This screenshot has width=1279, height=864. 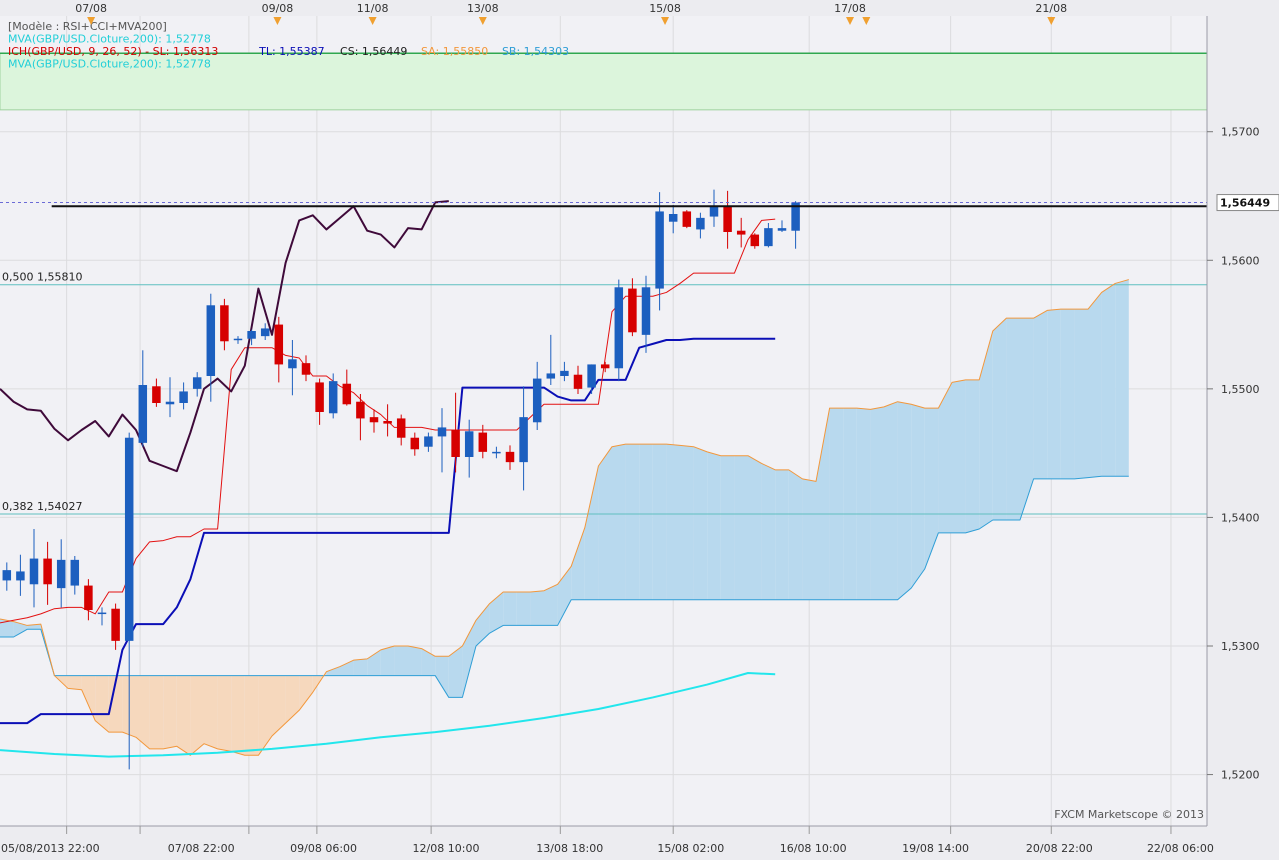 What do you see at coordinates (1051, 8) in the screenshot?
I see `top-date-label: 21/08` at bounding box center [1051, 8].